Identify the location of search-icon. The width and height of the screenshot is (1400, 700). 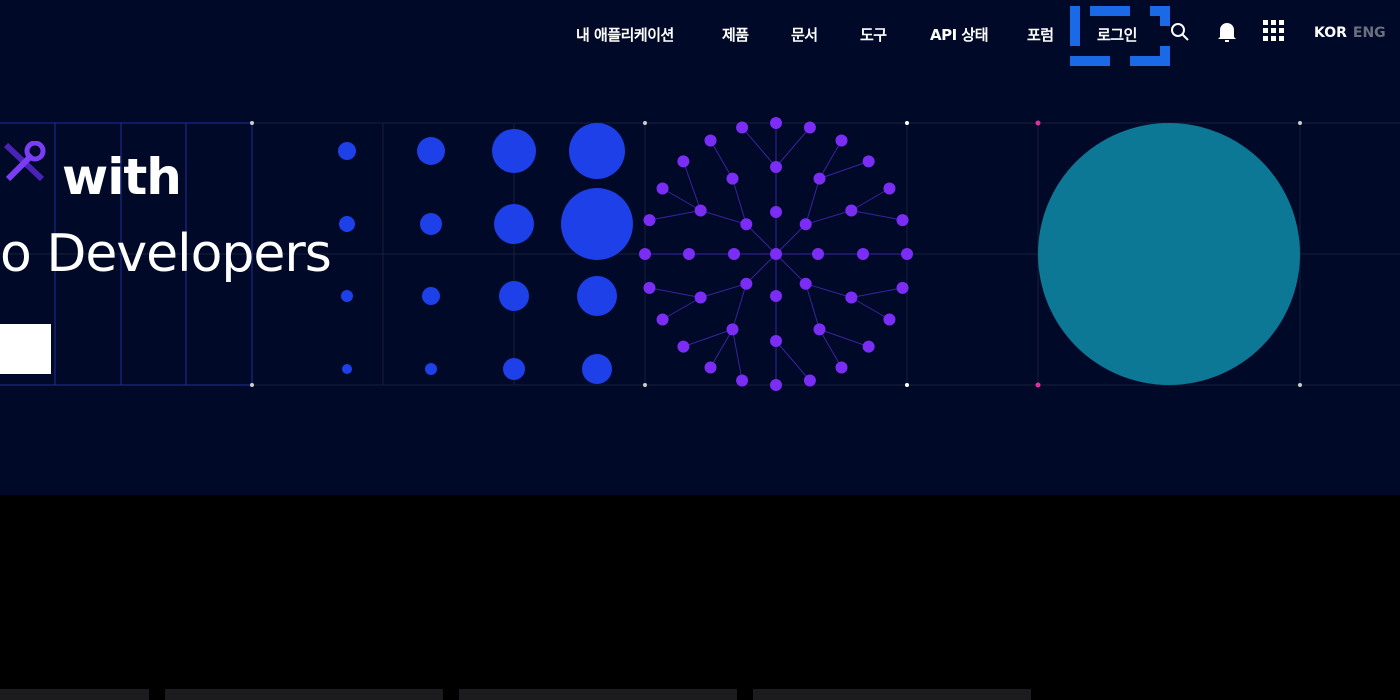
(1180, 32).